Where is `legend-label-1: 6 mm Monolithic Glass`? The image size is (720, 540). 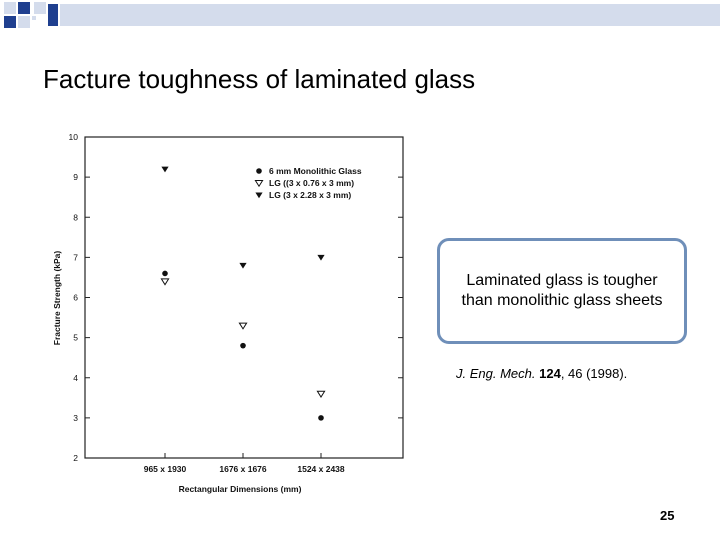 legend-label-1: 6 mm Monolithic Glass is located at coordinates (315, 171).